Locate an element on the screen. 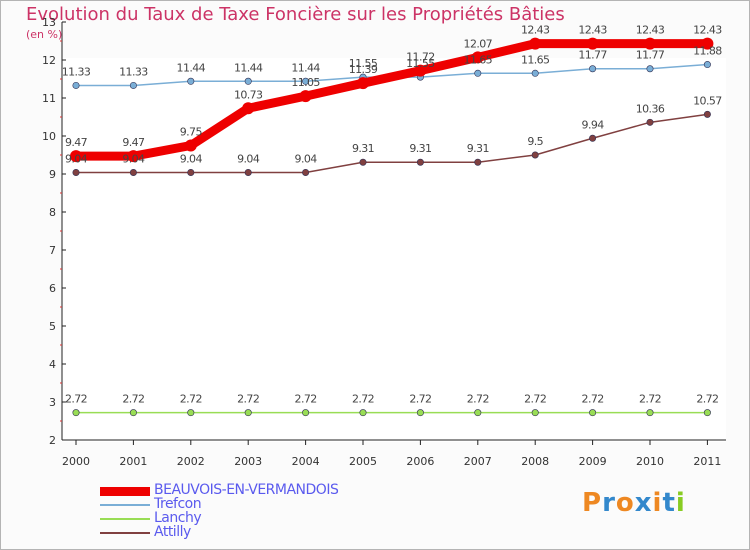 The image size is (750, 550). y-tick-label: 10 is located at coordinates (49, 136).